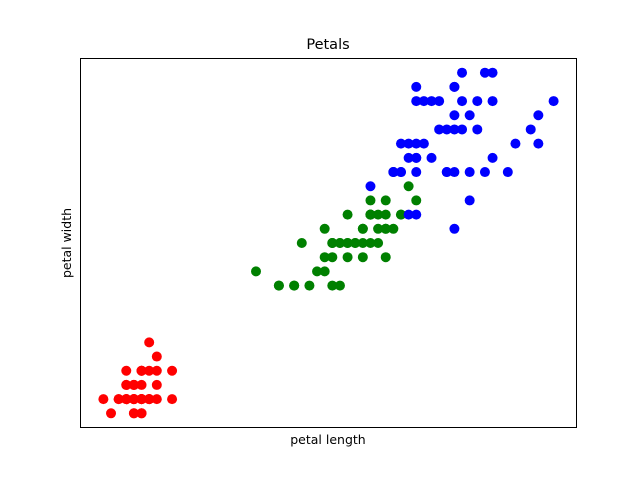  What do you see at coordinates (327, 439) in the screenshot?
I see `x-axis-label: petal length` at bounding box center [327, 439].